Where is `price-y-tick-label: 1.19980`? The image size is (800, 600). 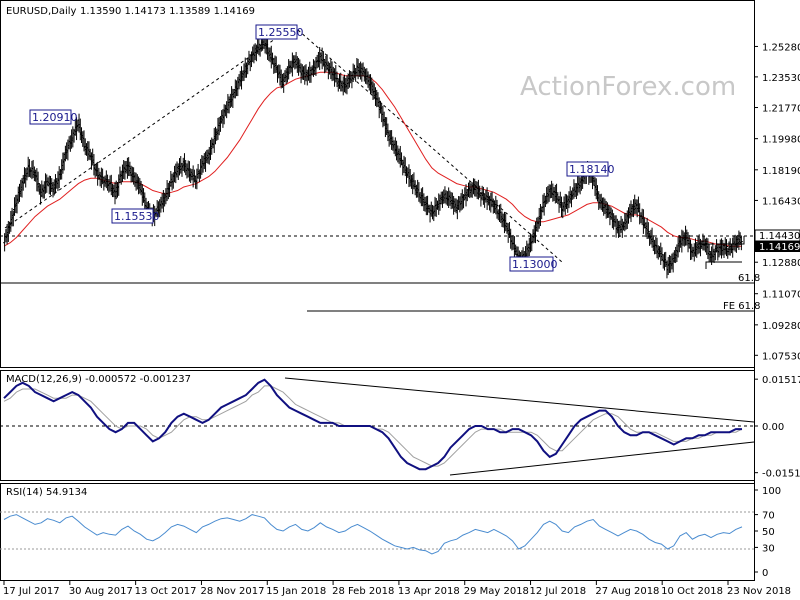 price-y-tick-label: 1.19980 is located at coordinates (781, 140).